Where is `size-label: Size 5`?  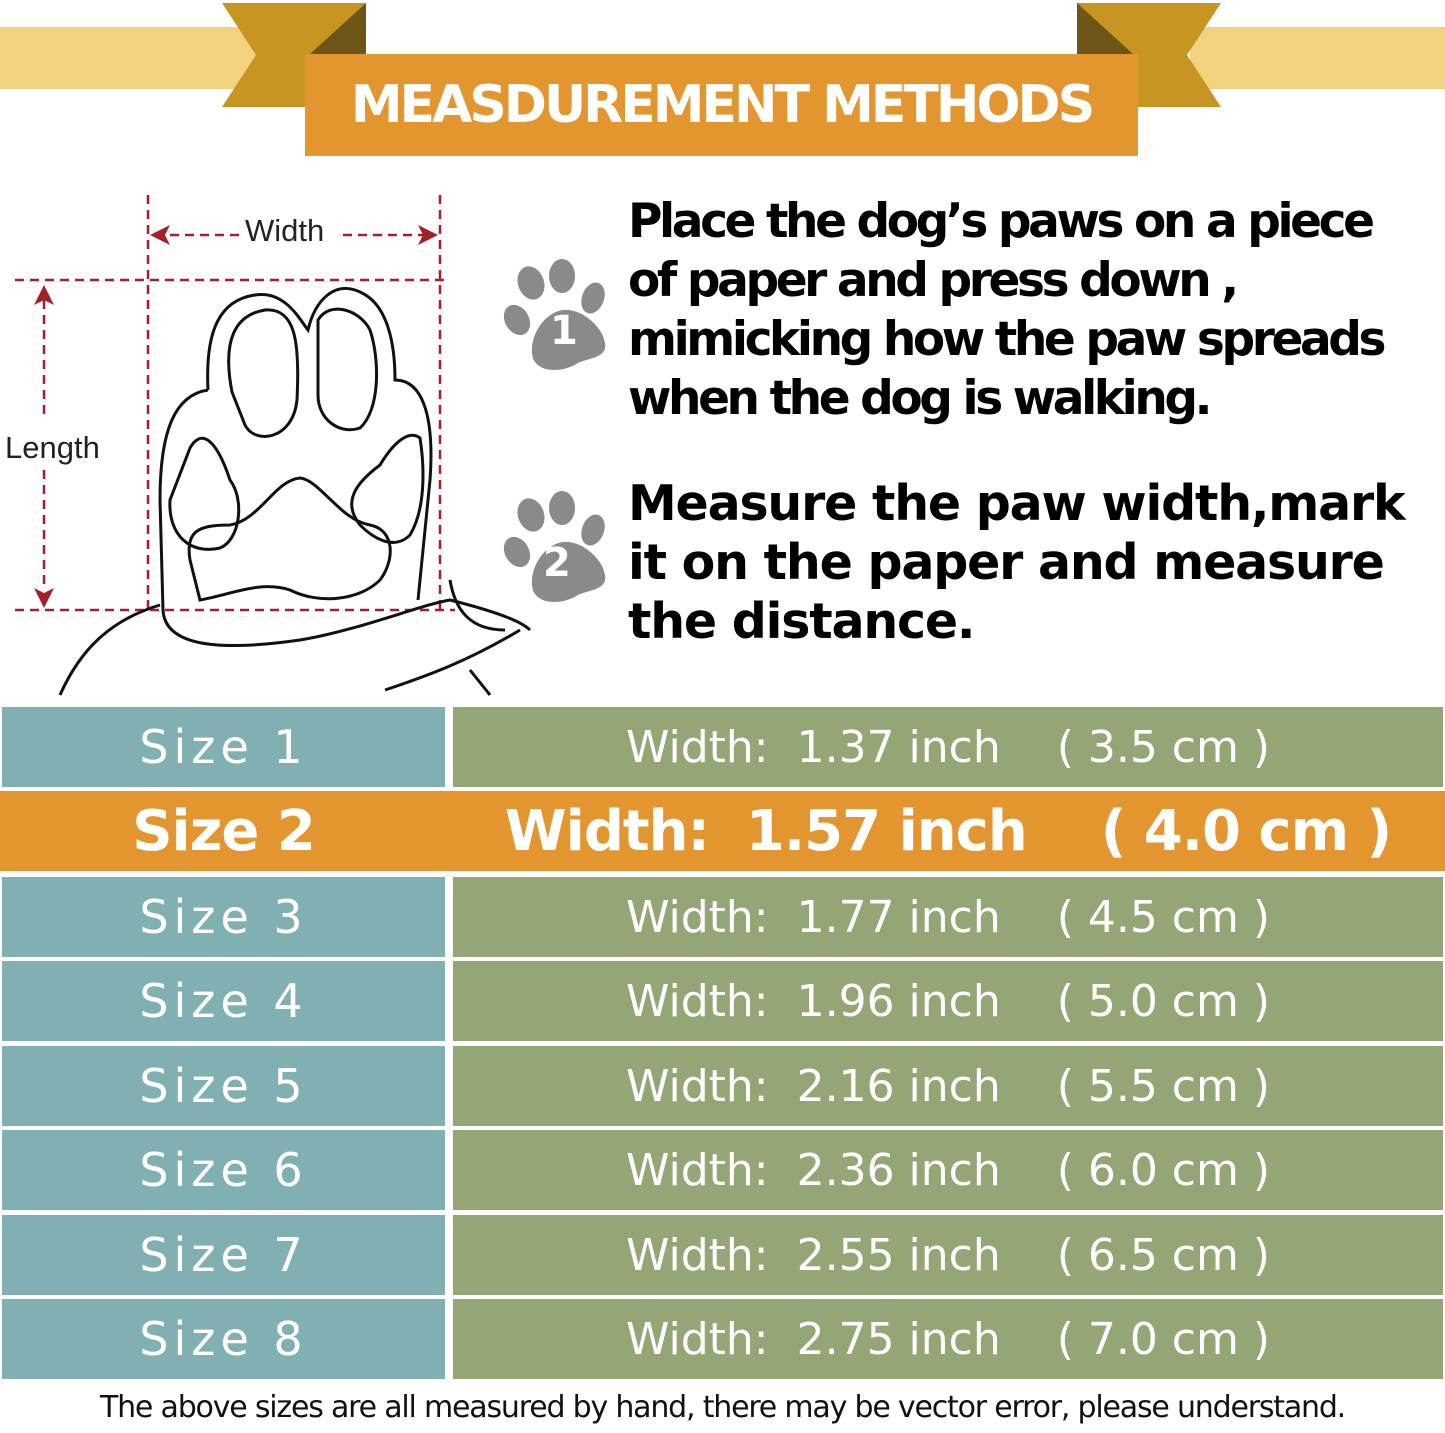 size-label: Size 5 is located at coordinates (223, 1086).